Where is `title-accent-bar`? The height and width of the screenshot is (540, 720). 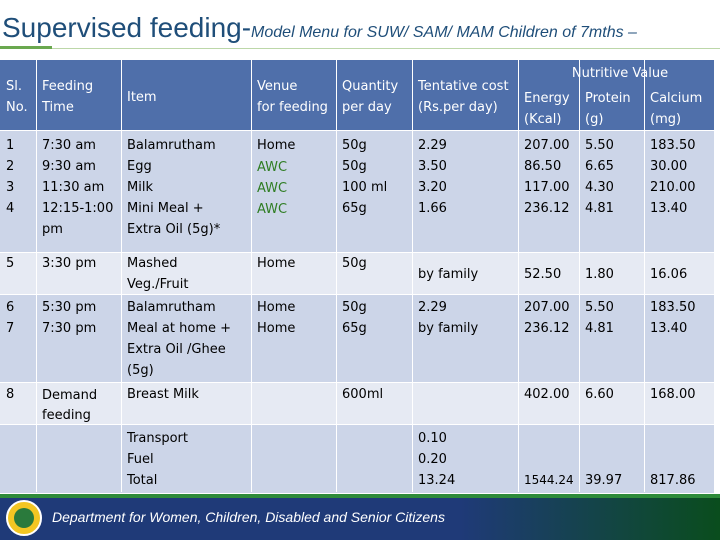
title-accent-bar is located at coordinates (26, 47).